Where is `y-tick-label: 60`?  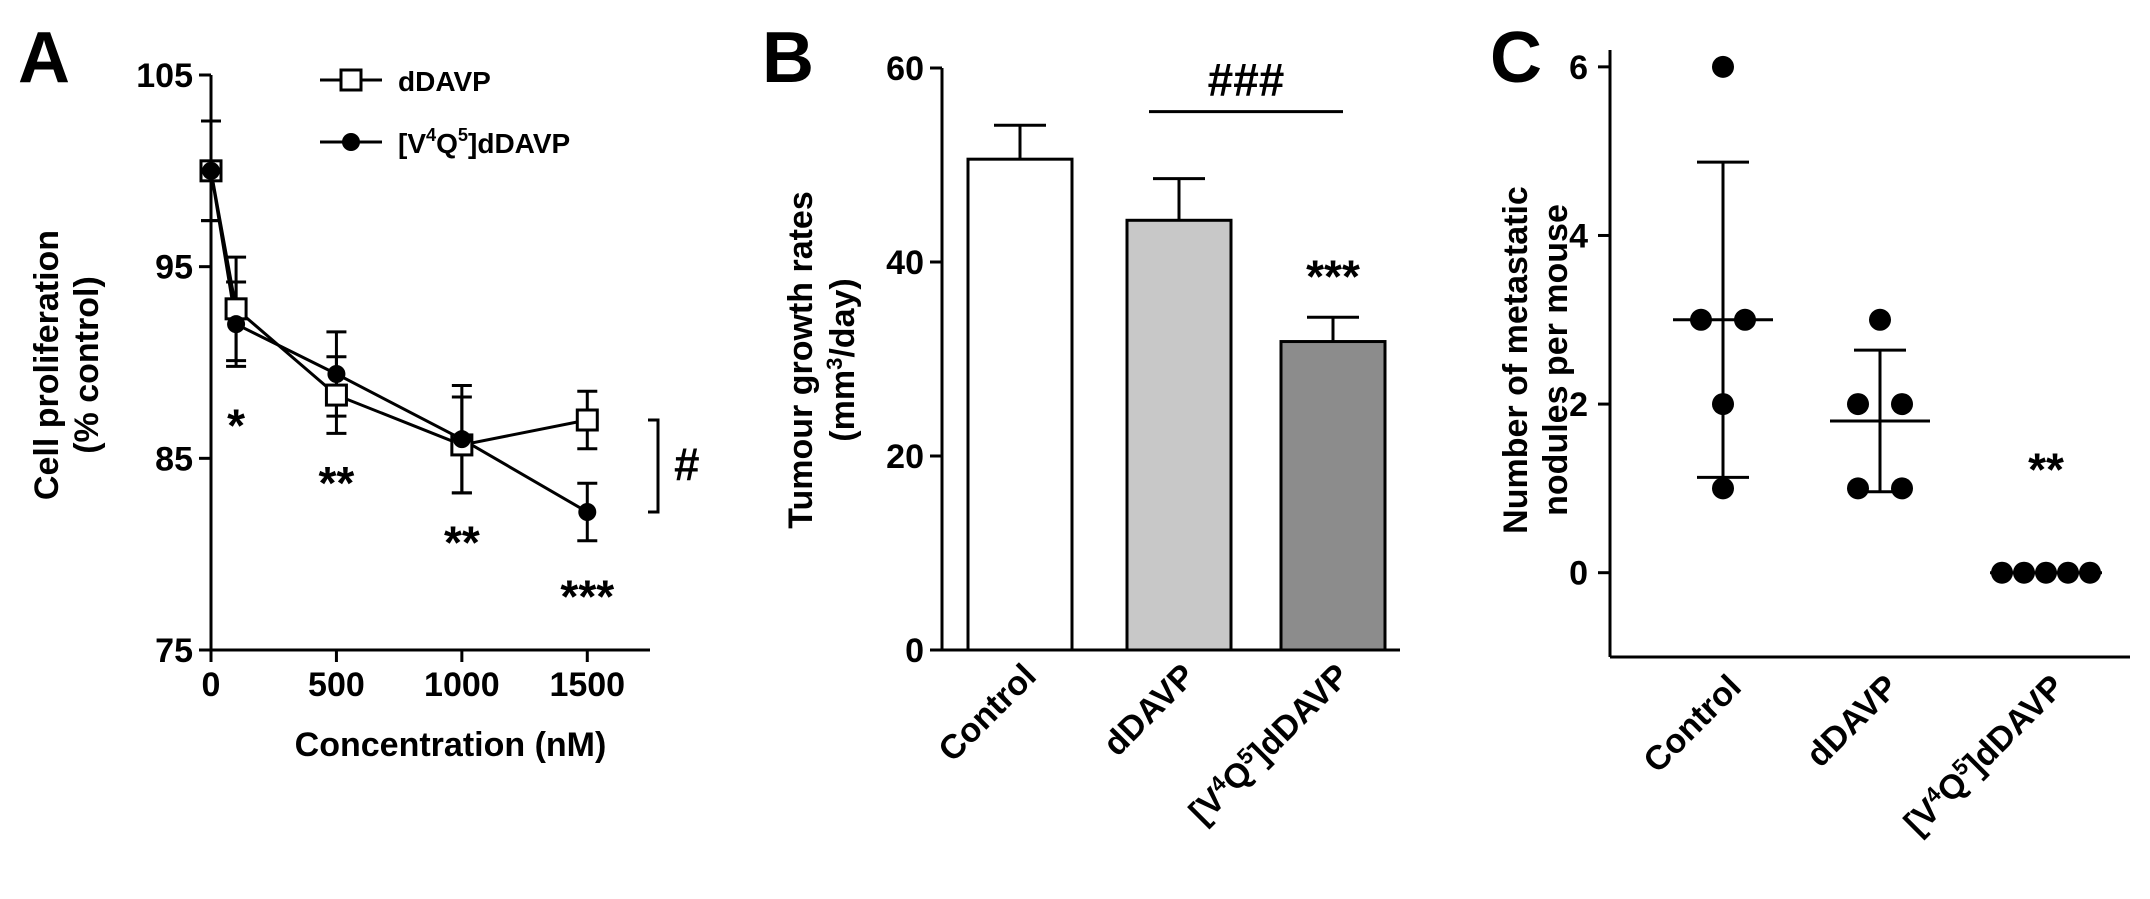
y-tick-label: 60 is located at coordinates (905, 69).